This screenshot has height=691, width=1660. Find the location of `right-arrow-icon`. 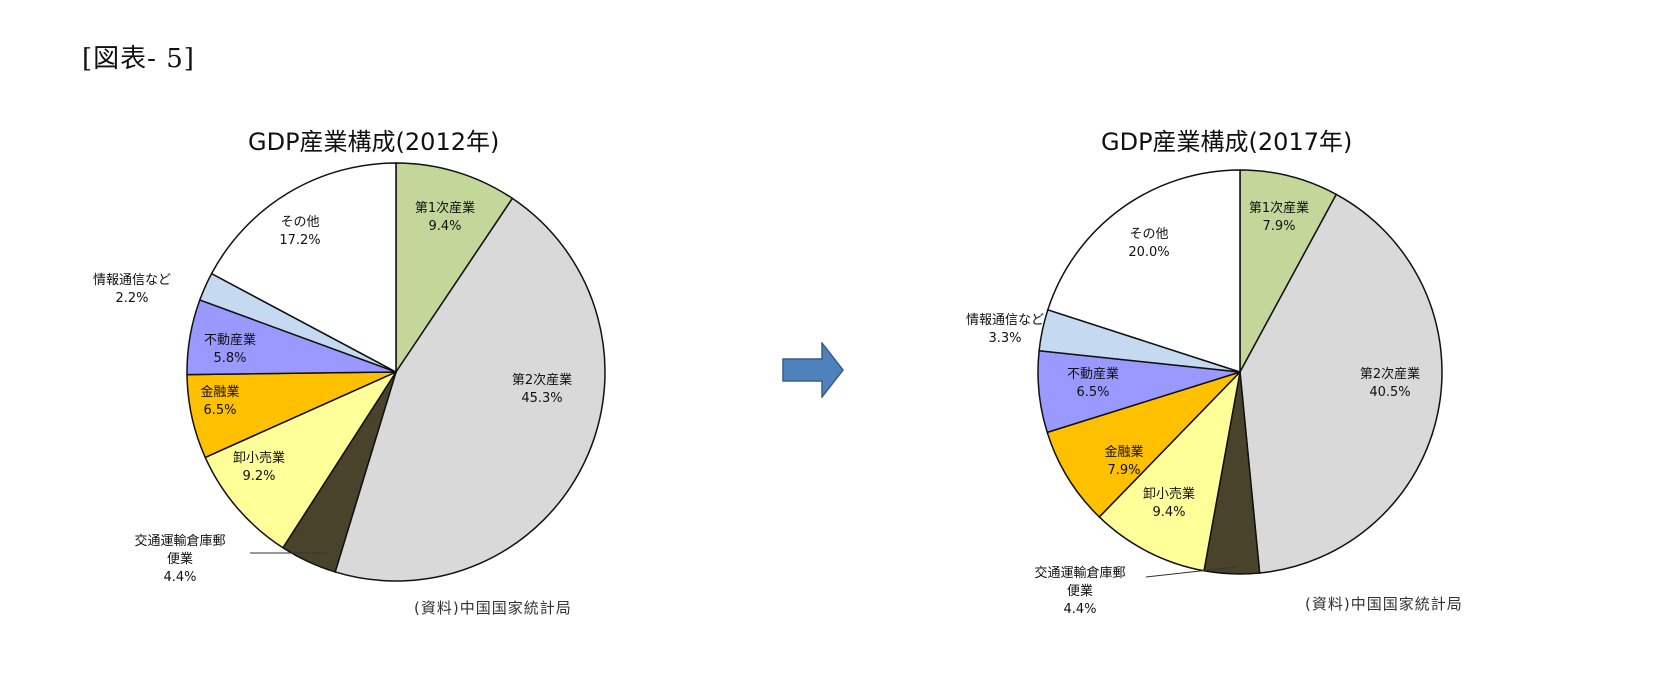

right-arrow-icon is located at coordinates (813, 370).